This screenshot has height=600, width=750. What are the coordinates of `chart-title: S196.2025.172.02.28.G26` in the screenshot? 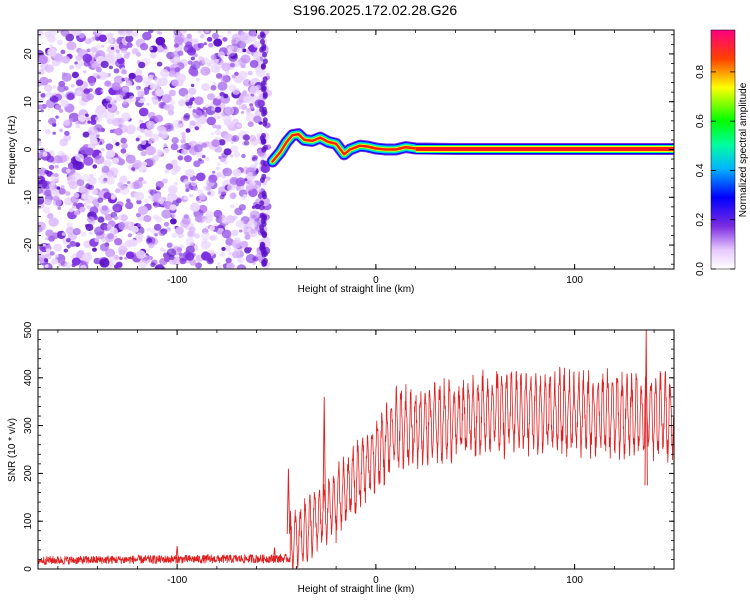 It's located at (375, 10).